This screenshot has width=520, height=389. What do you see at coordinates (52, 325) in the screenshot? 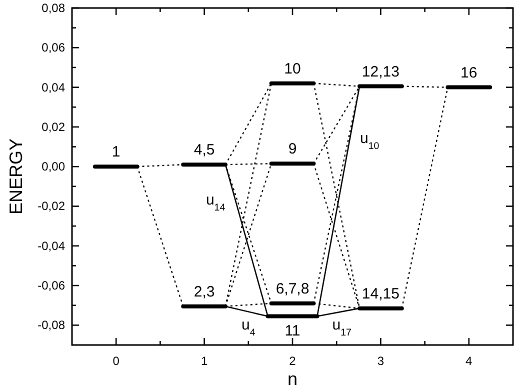
I see `y-tick-label: -0,08` at bounding box center [52, 325].